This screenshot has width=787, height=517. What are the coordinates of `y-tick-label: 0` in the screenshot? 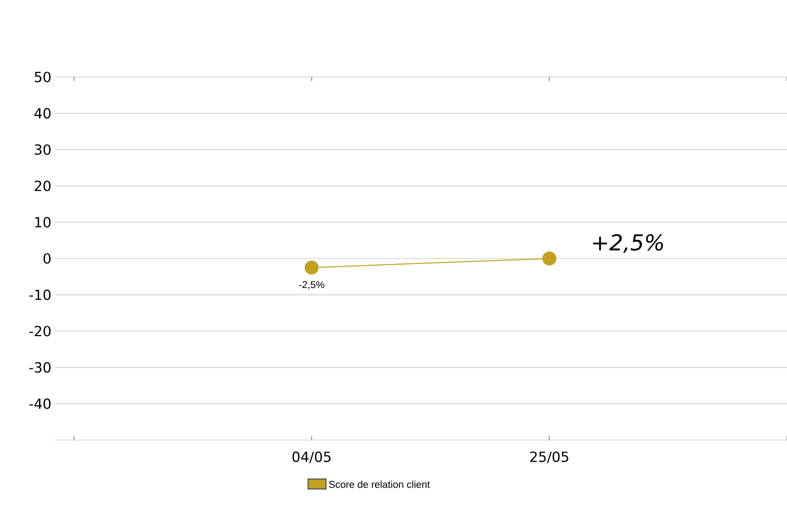 It's located at (47, 258).